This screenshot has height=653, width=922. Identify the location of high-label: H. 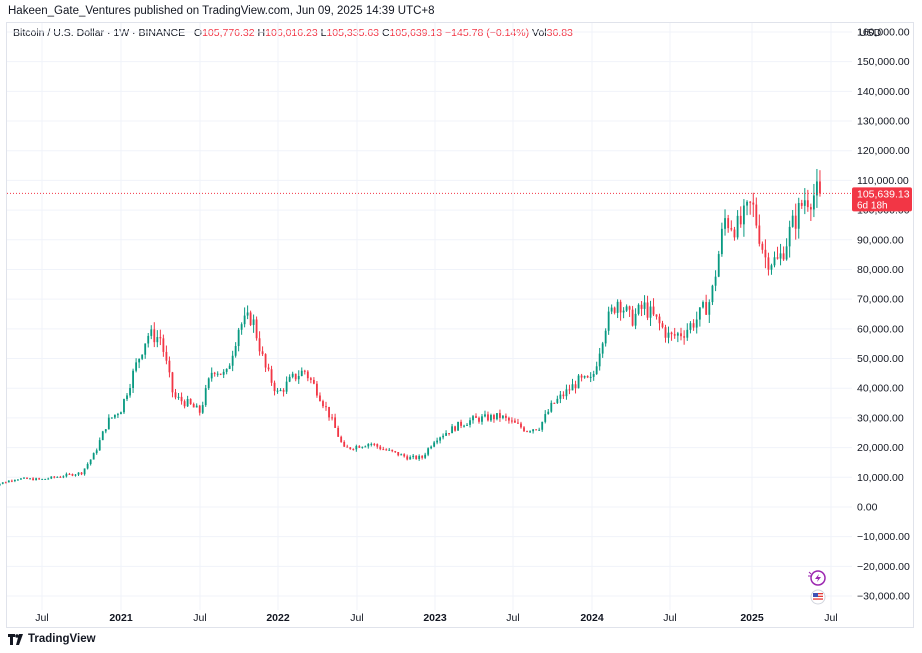
(261, 33).